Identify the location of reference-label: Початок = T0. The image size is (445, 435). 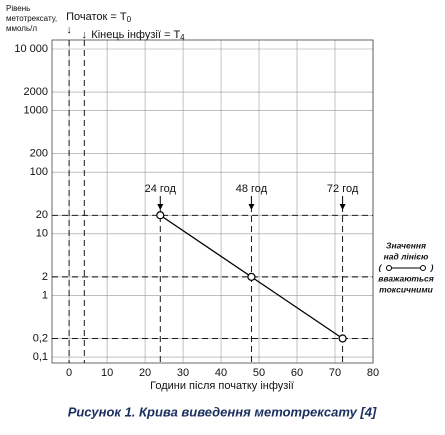
(98, 17).